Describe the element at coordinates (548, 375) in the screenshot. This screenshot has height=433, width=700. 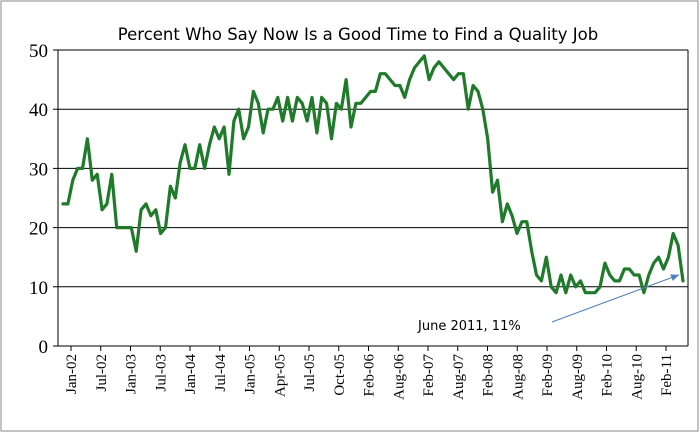
I see `x-tick-label: Feb-09` at that location.